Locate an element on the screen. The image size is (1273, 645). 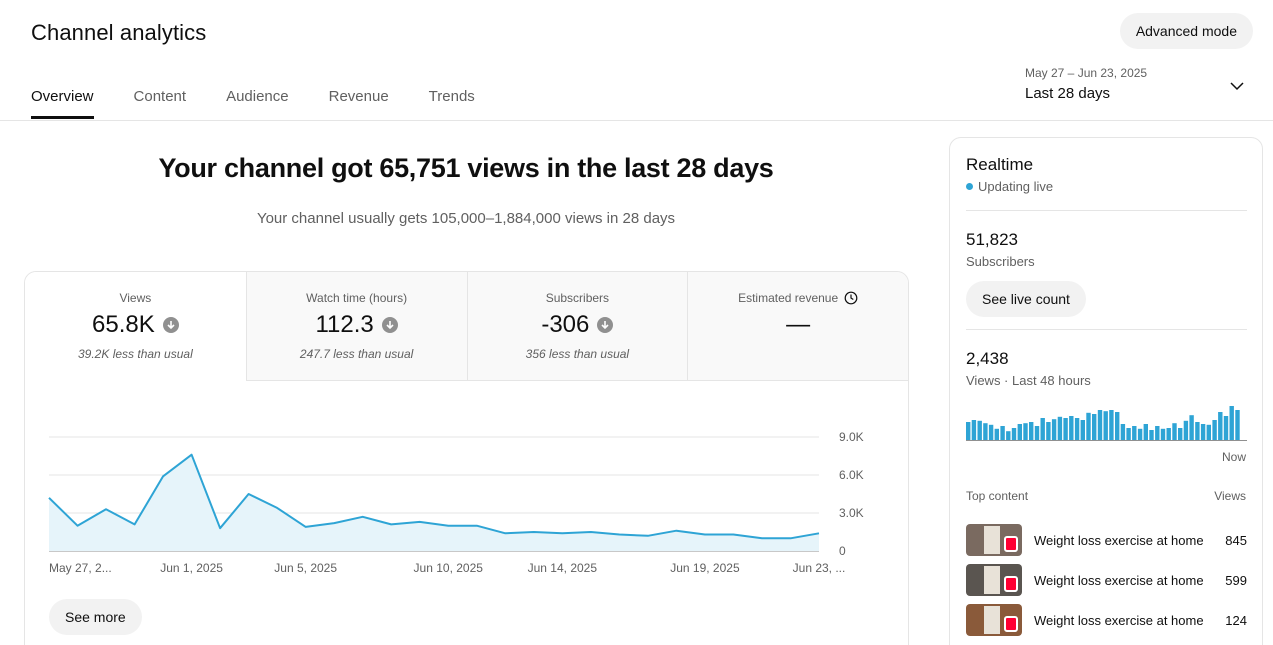
metric-label: Views is located at coordinates (135, 298).